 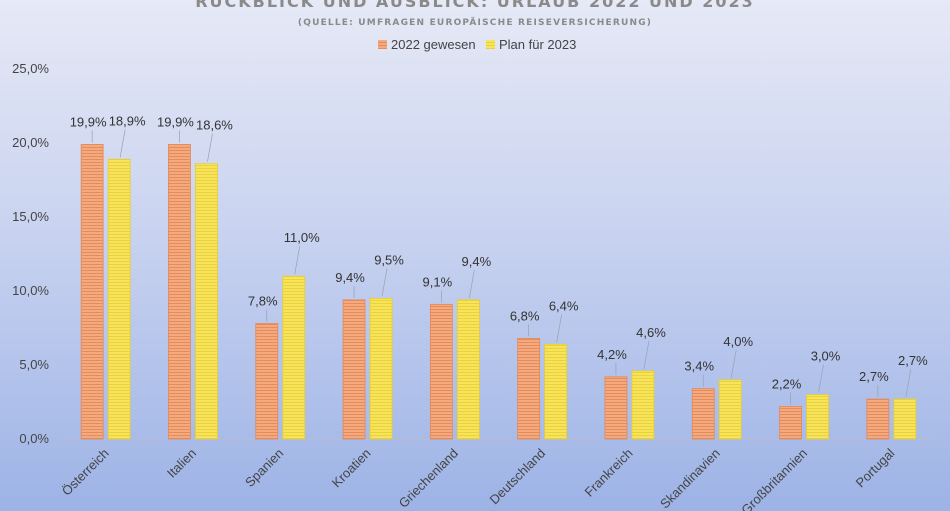 I want to click on legend-label-2022: 2022 gewesen, so click(x=433, y=44).